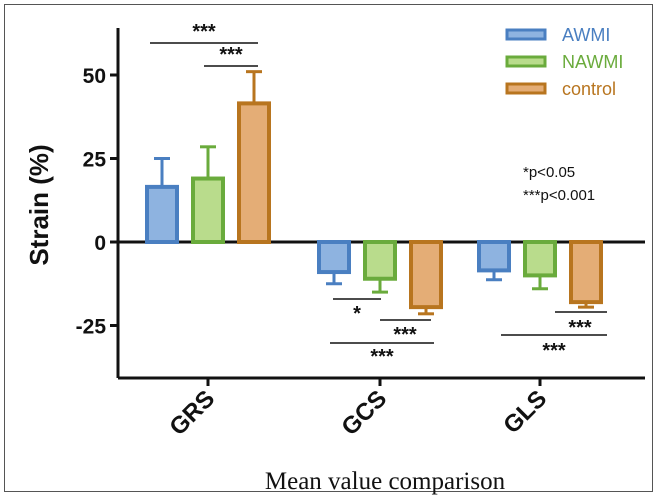 This screenshot has height=498, width=659. I want to click on x-axis-label: Mean value comparison, so click(385, 481).